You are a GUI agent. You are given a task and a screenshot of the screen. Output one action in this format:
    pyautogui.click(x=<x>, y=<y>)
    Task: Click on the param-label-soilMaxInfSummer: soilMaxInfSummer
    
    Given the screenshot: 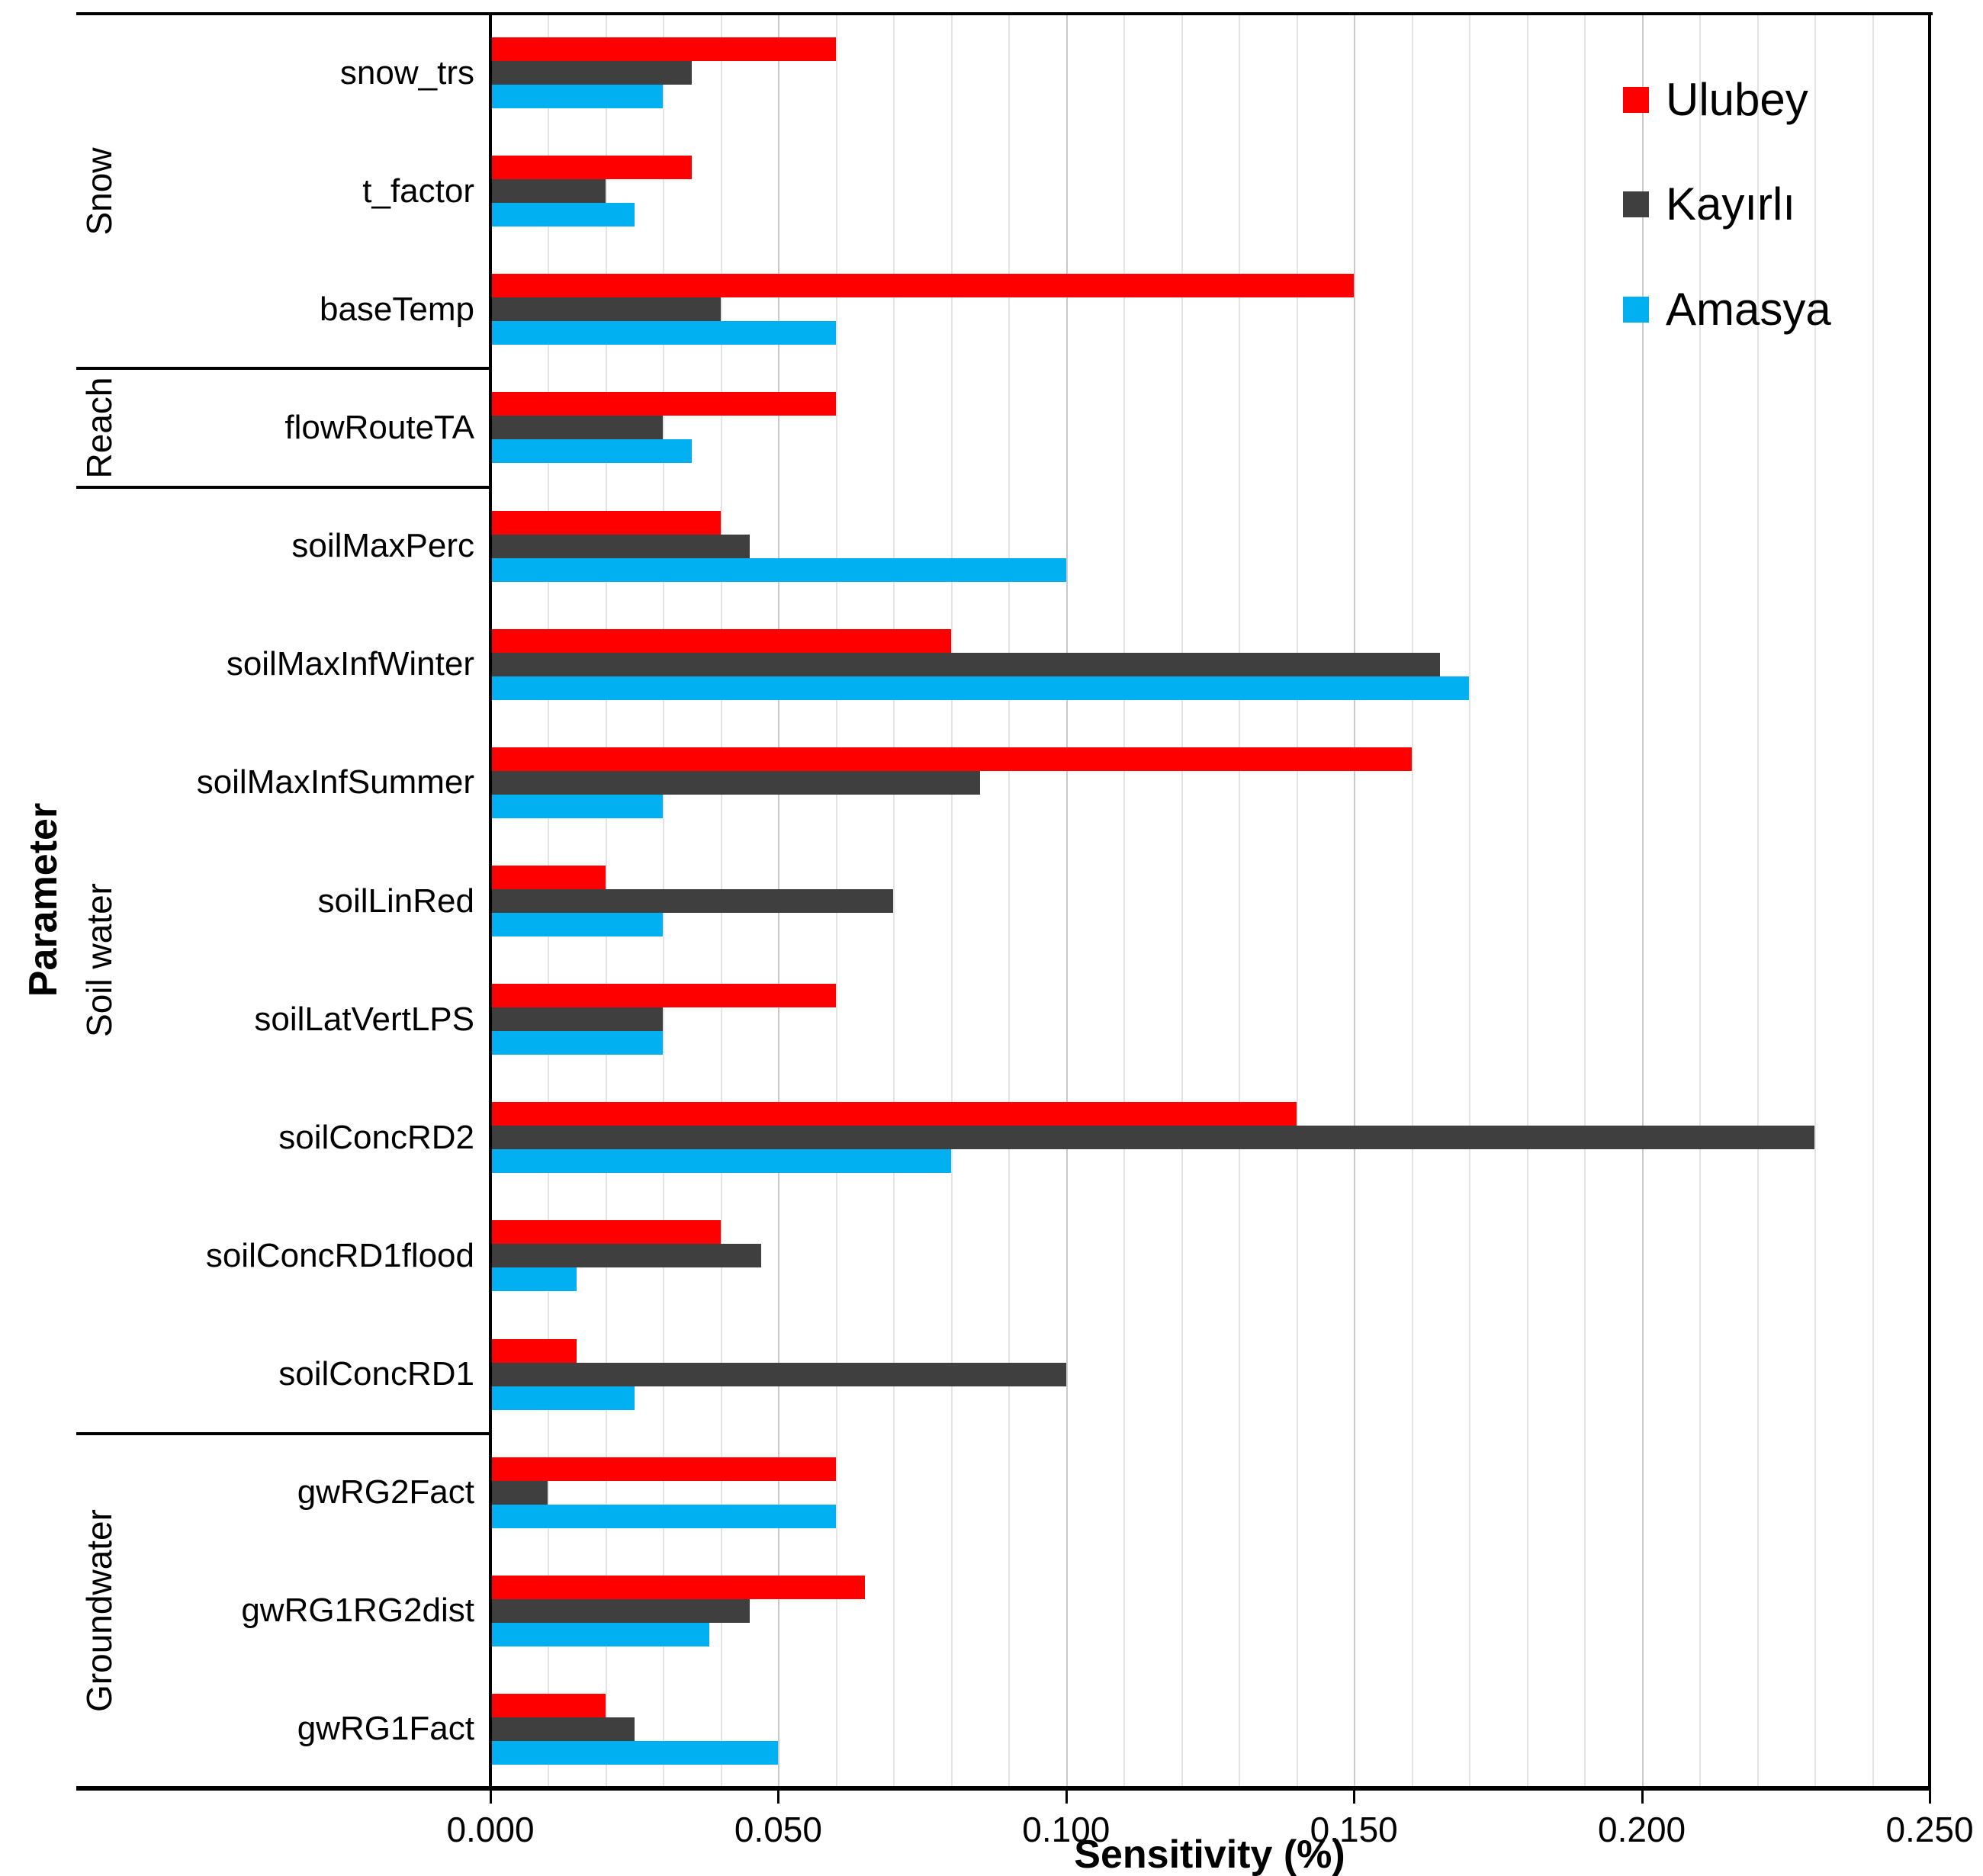 What is the action you would take?
    pyautogui.click(x=335, y=782)
    